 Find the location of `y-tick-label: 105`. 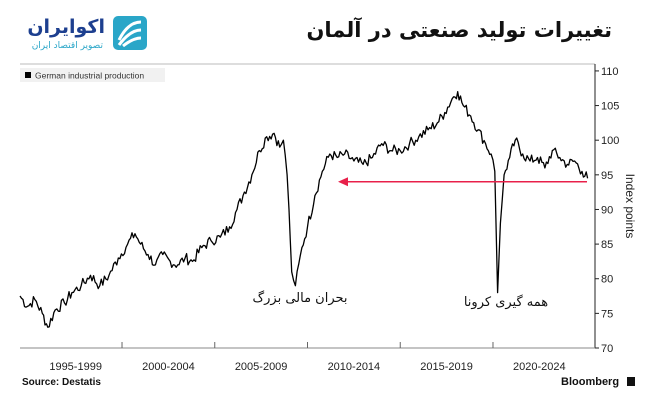

y-tick-label: 105 is located at coordinates (610, 107).